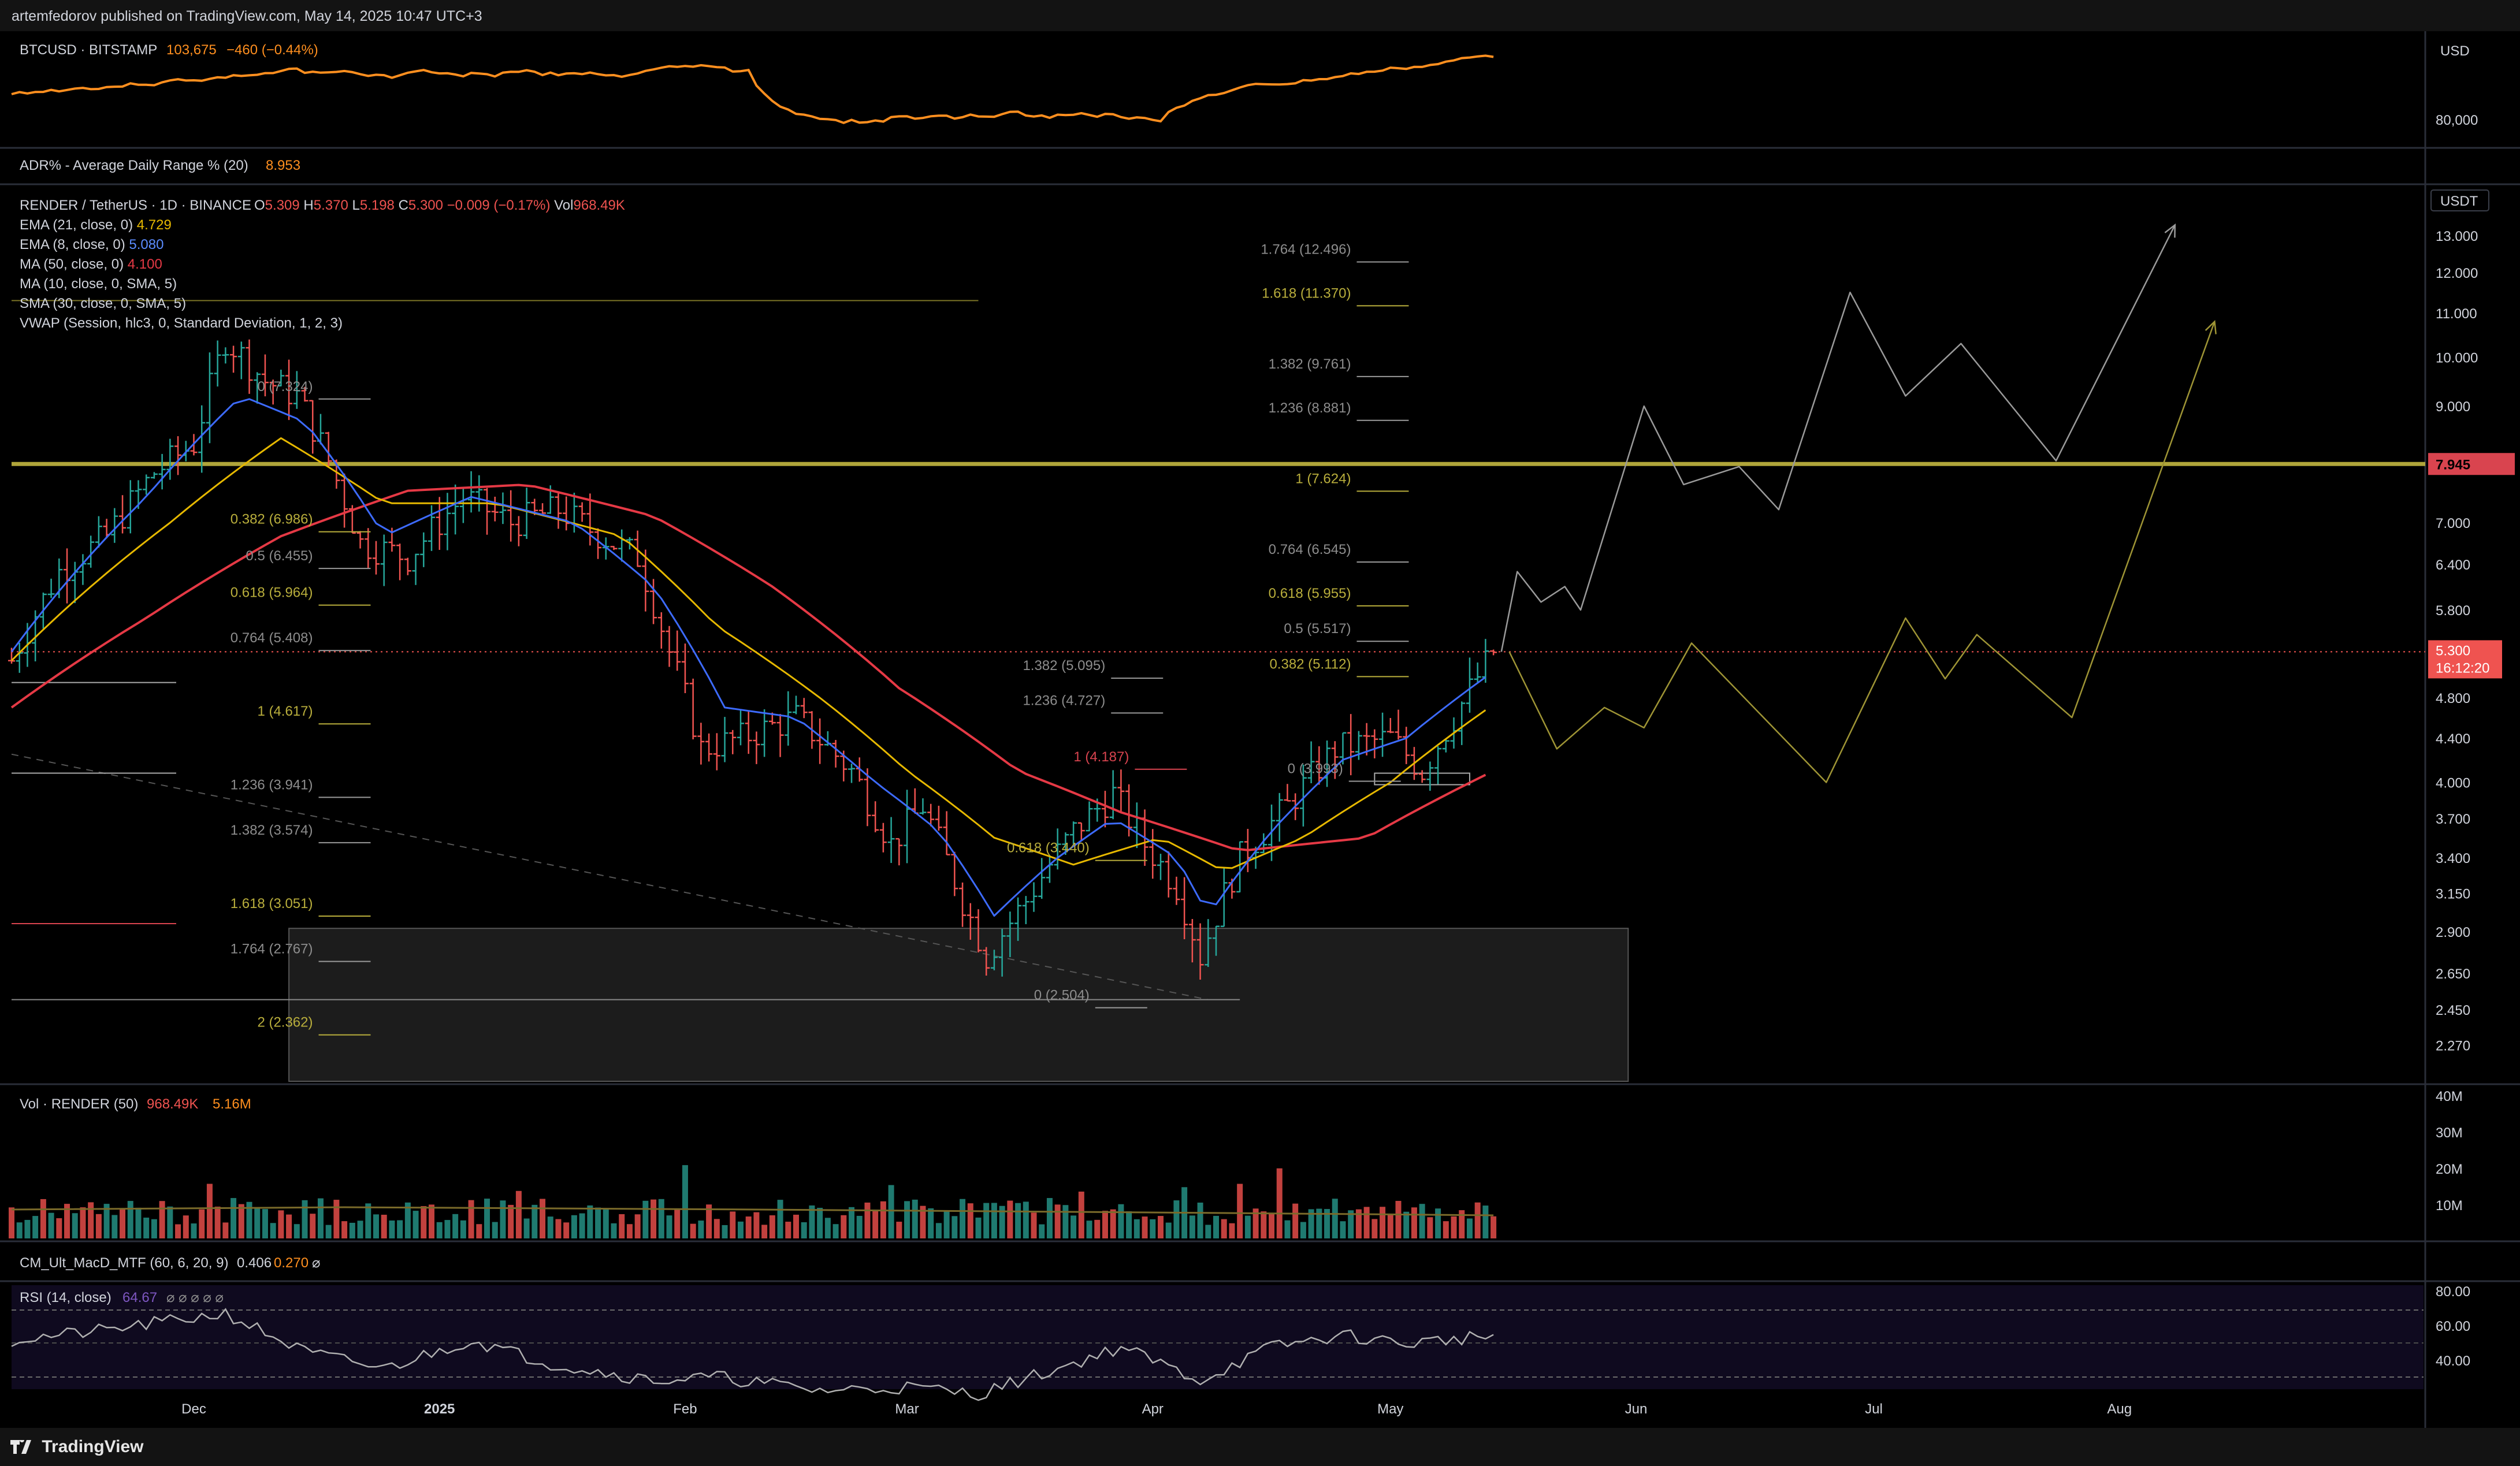 Image resolution: width=2520 pixels, height=1466 pixels. Describe the element at coordinates (2453, 650) in the screenshot. I see `price-tag: 5.300` at that location.